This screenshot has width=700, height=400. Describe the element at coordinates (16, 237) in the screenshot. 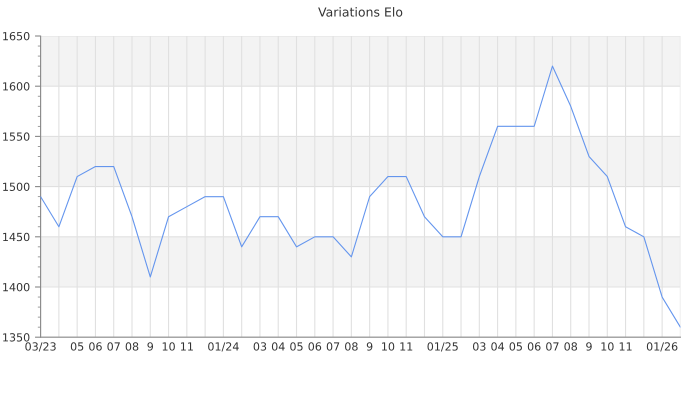

I see `y-tick-label: 1450` at that location.